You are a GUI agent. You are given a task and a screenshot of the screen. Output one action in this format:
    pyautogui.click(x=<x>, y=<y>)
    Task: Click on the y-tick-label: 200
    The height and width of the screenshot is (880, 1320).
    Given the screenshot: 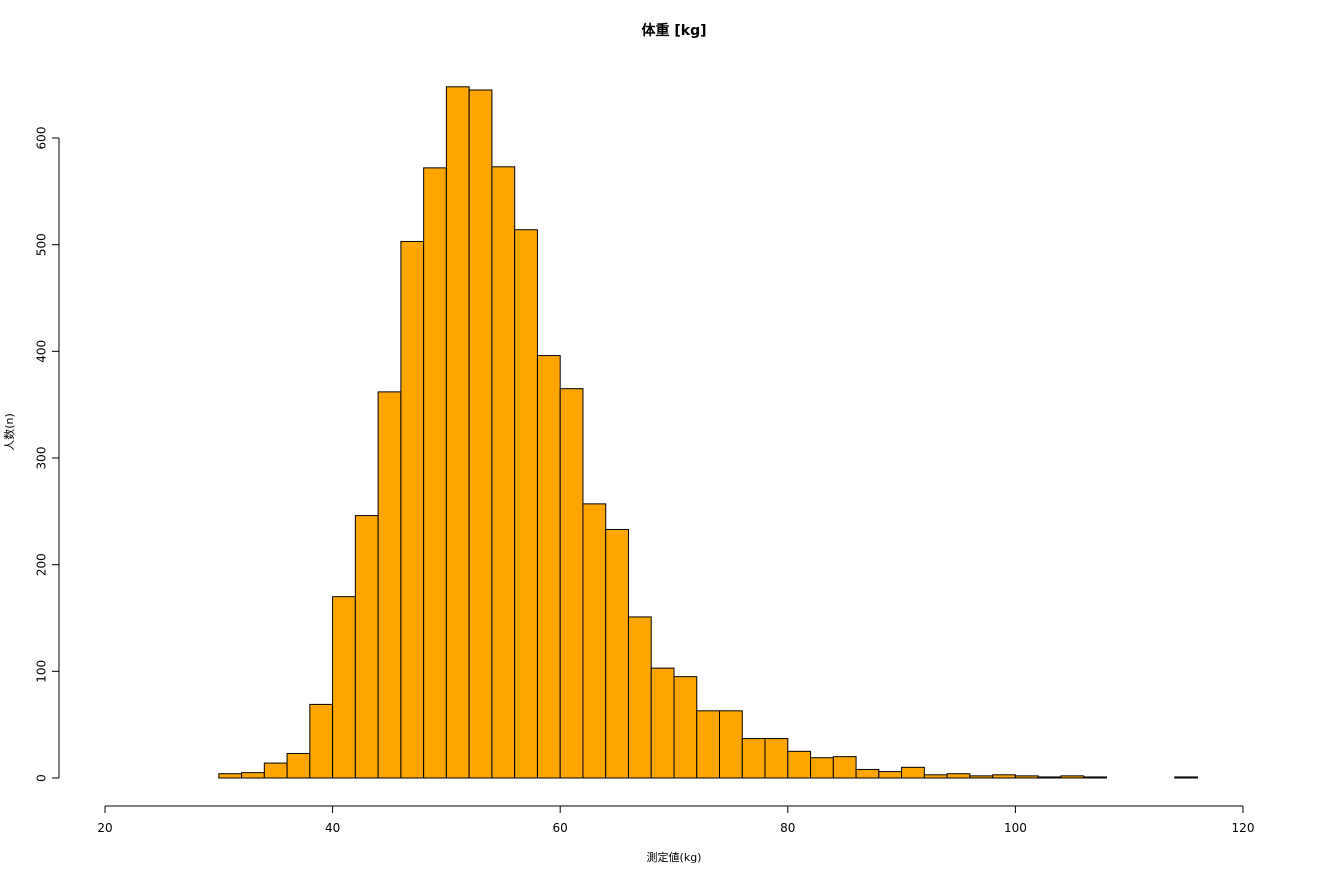 What is the action you would take?
    pyautogui.click(x=42, y=564)
    